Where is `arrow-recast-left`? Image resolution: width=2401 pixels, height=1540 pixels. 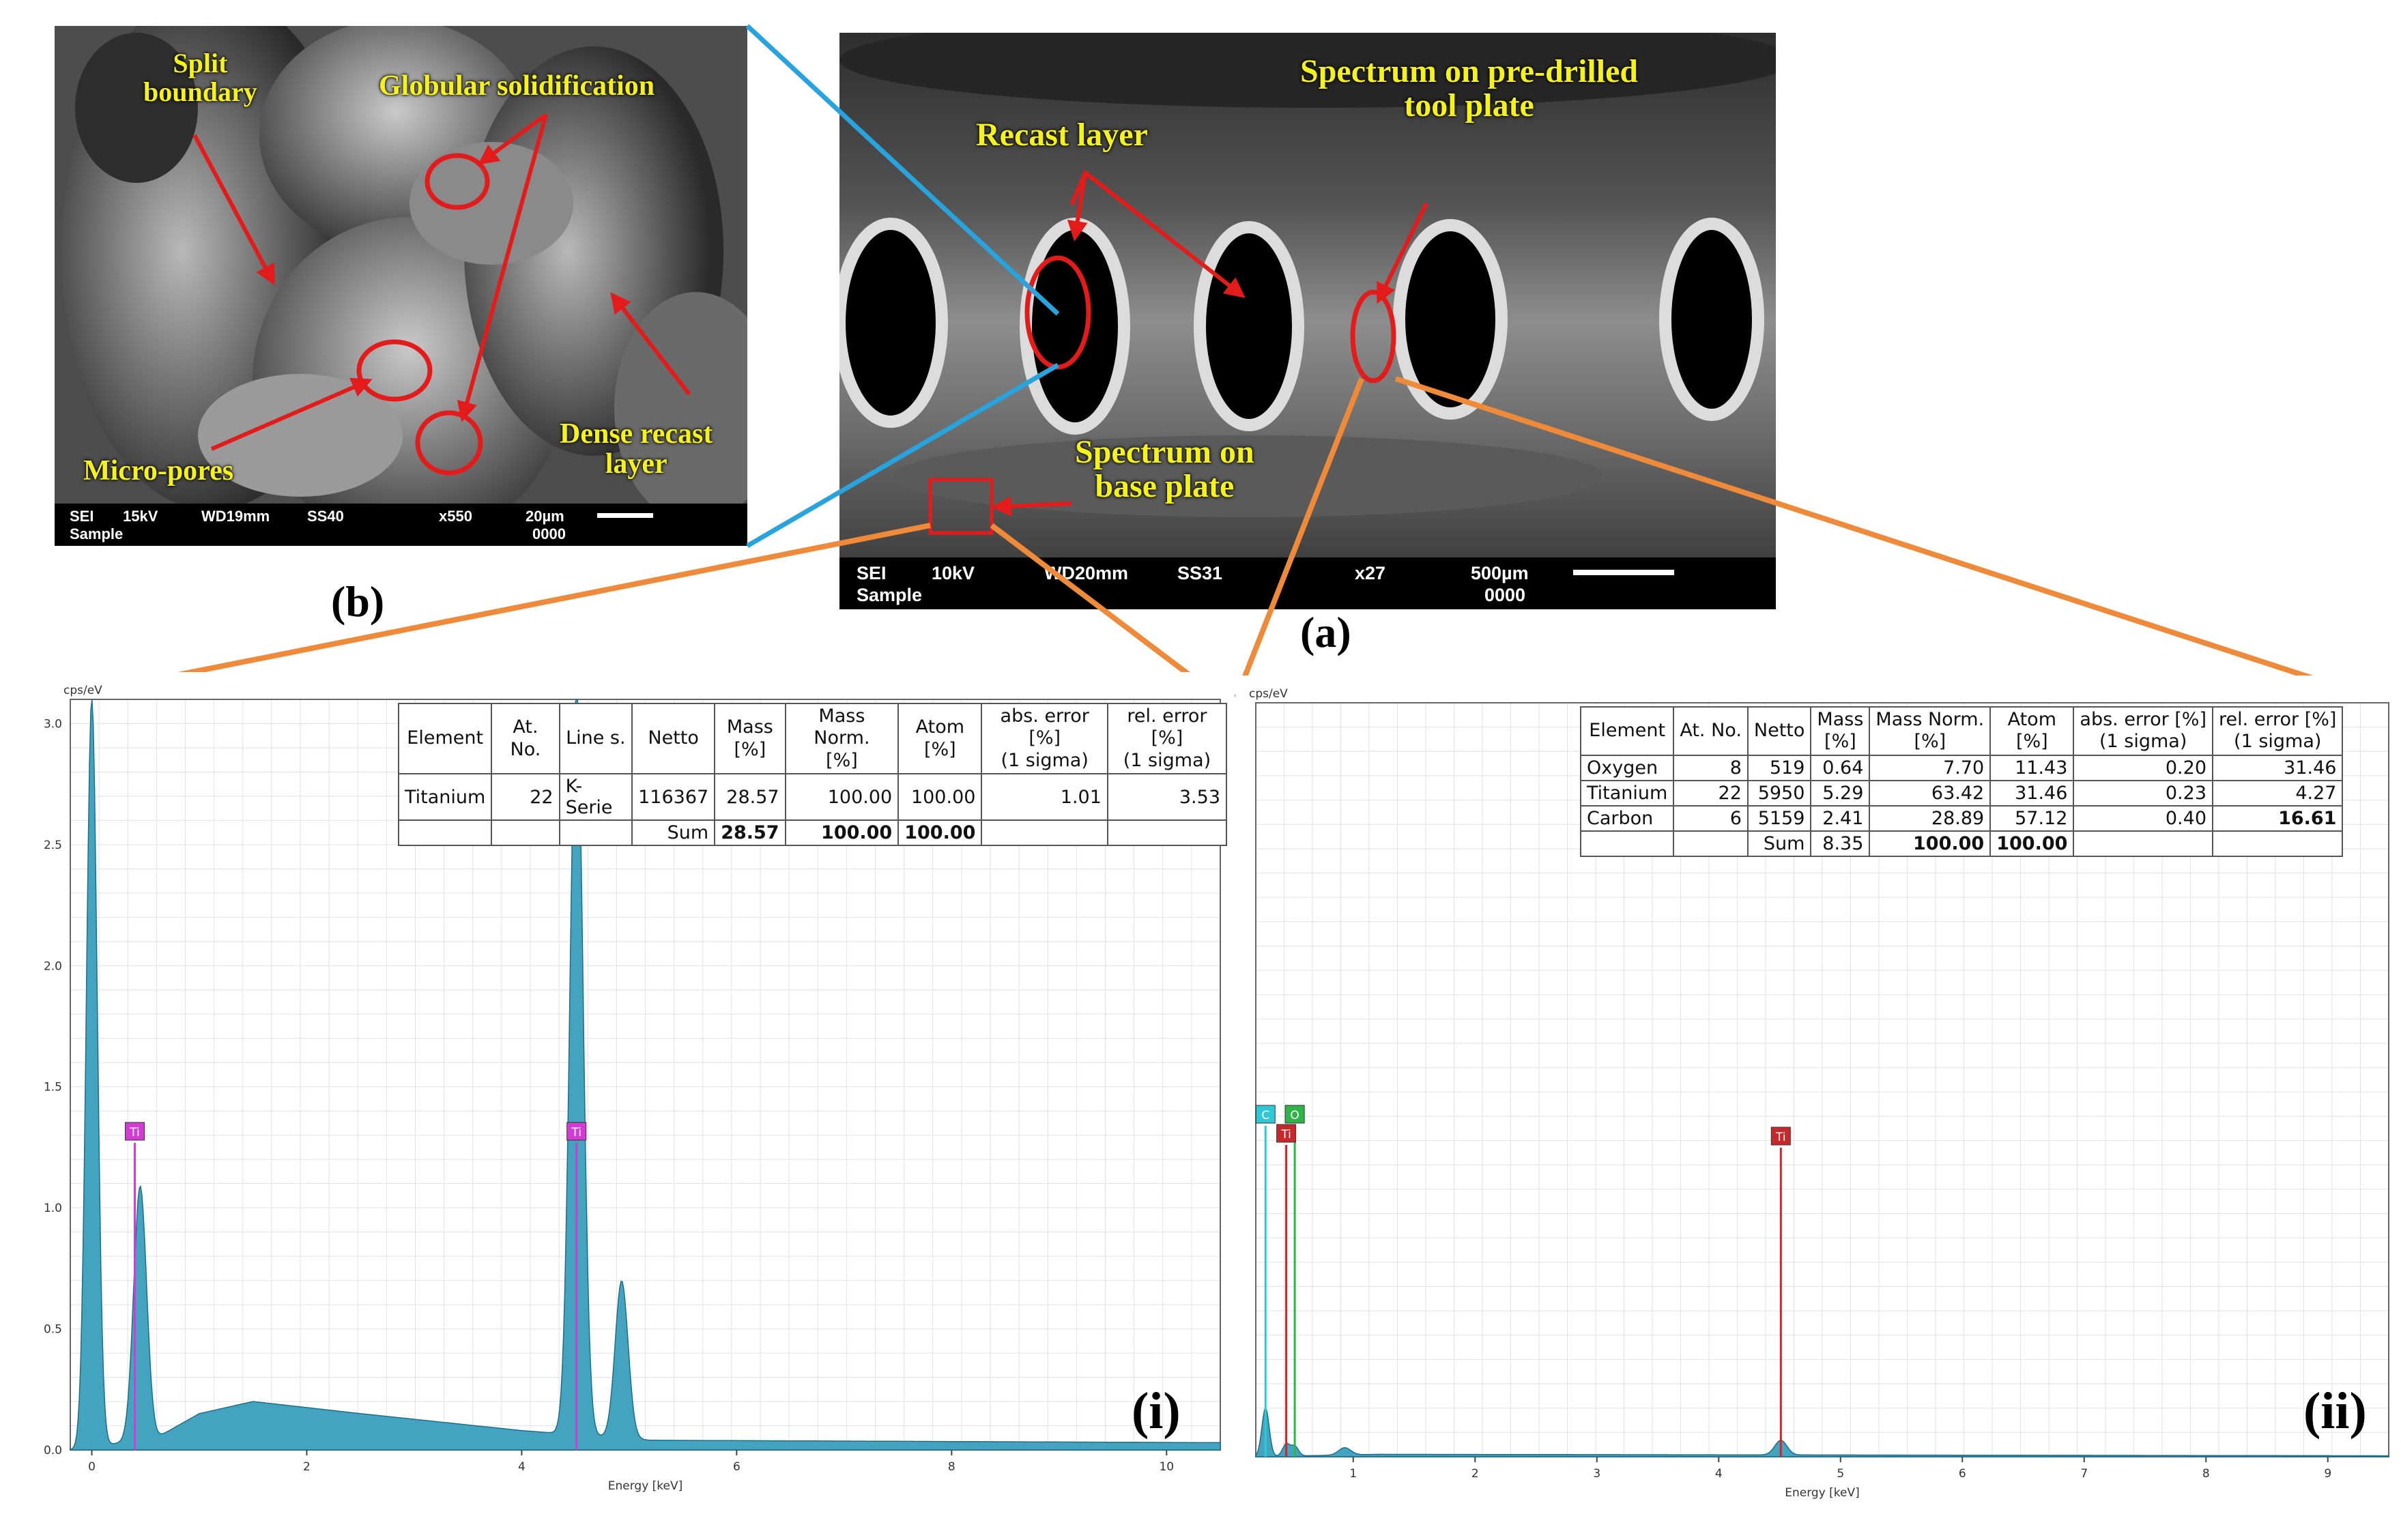 arrow-recast-left is located at coordinates (1077, 207).